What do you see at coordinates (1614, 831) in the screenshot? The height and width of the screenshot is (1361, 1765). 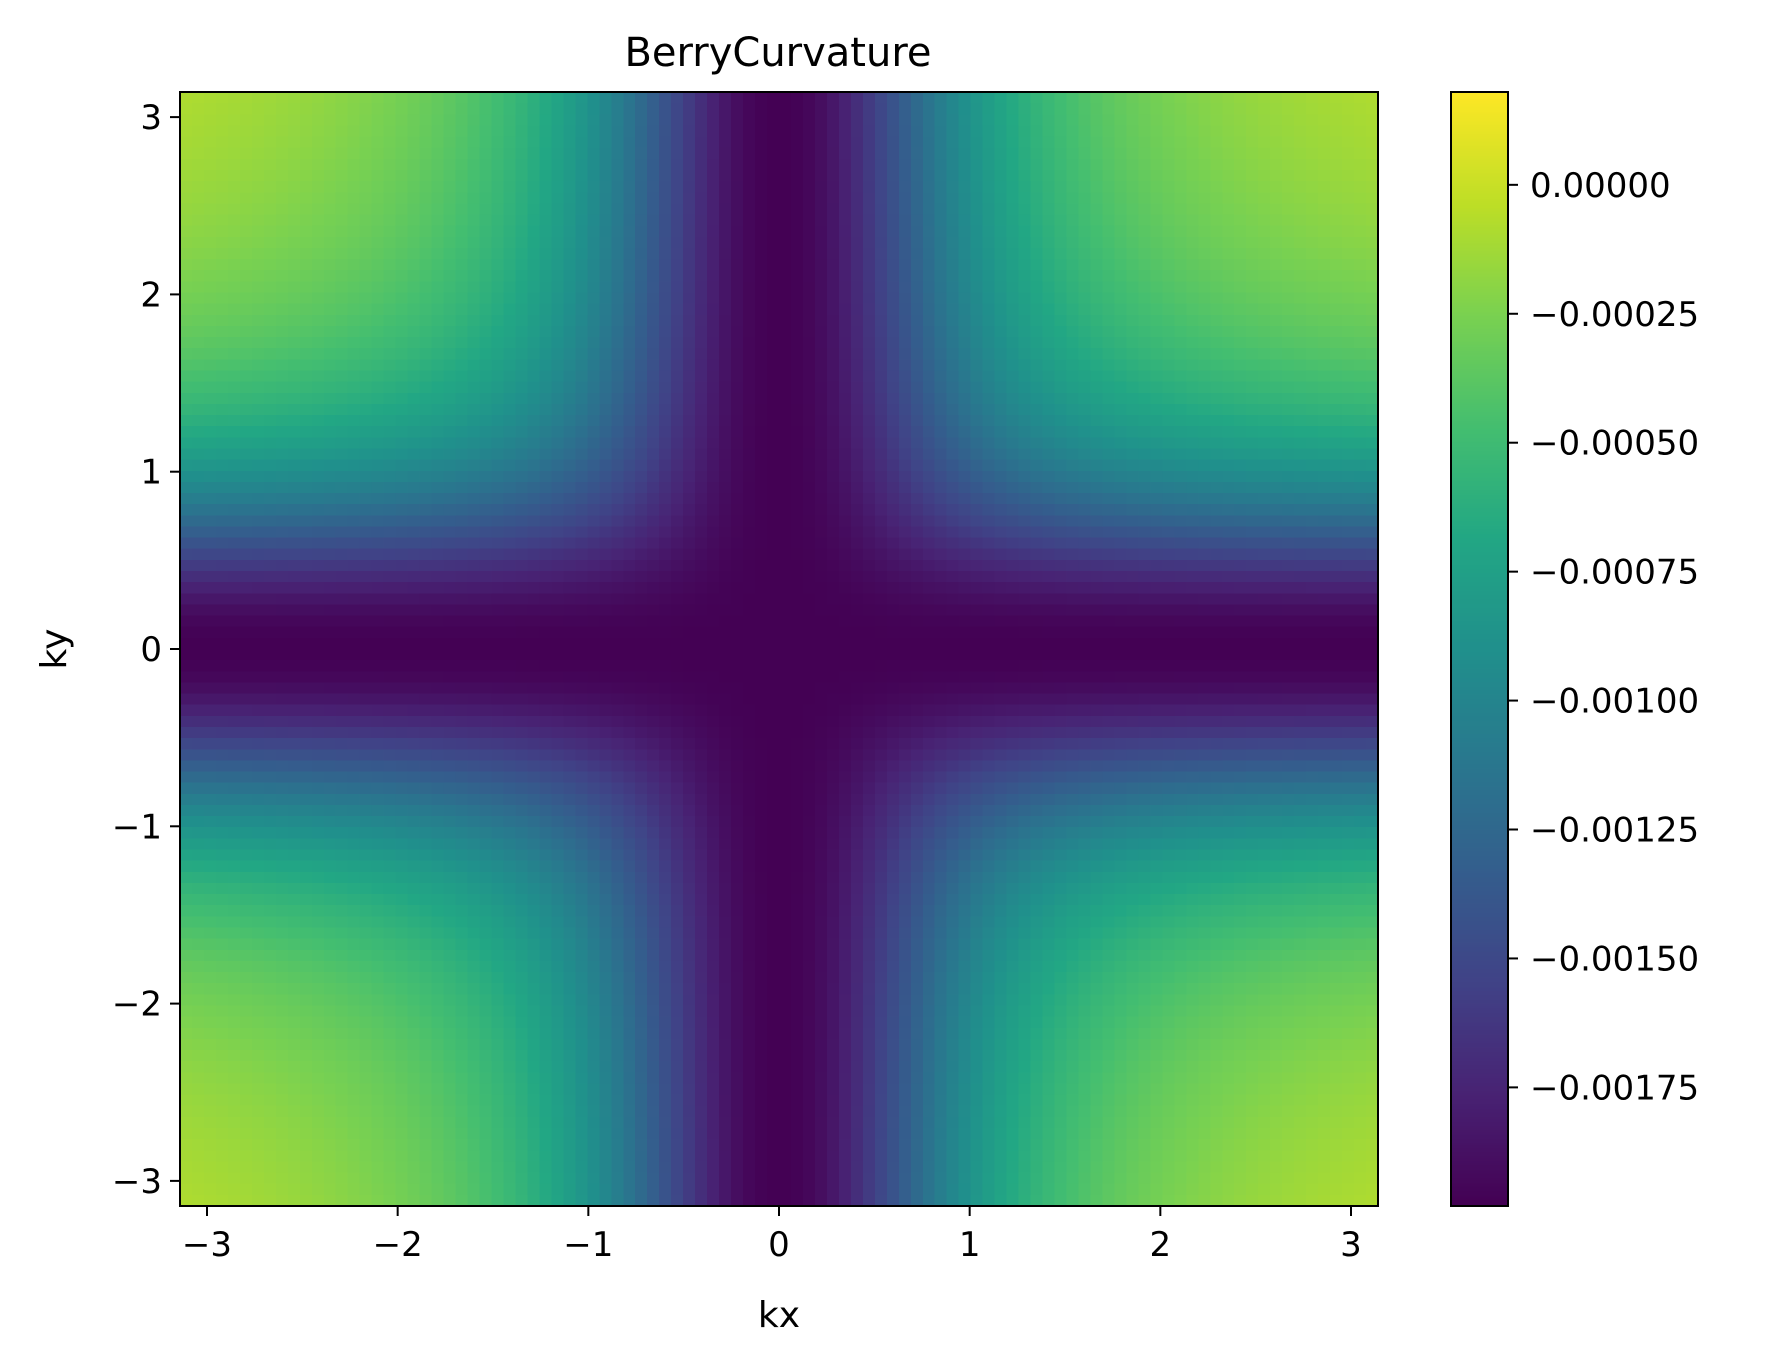 I see `colorbar-tick-label: −0.00125` at bounding box center [1614, 831].